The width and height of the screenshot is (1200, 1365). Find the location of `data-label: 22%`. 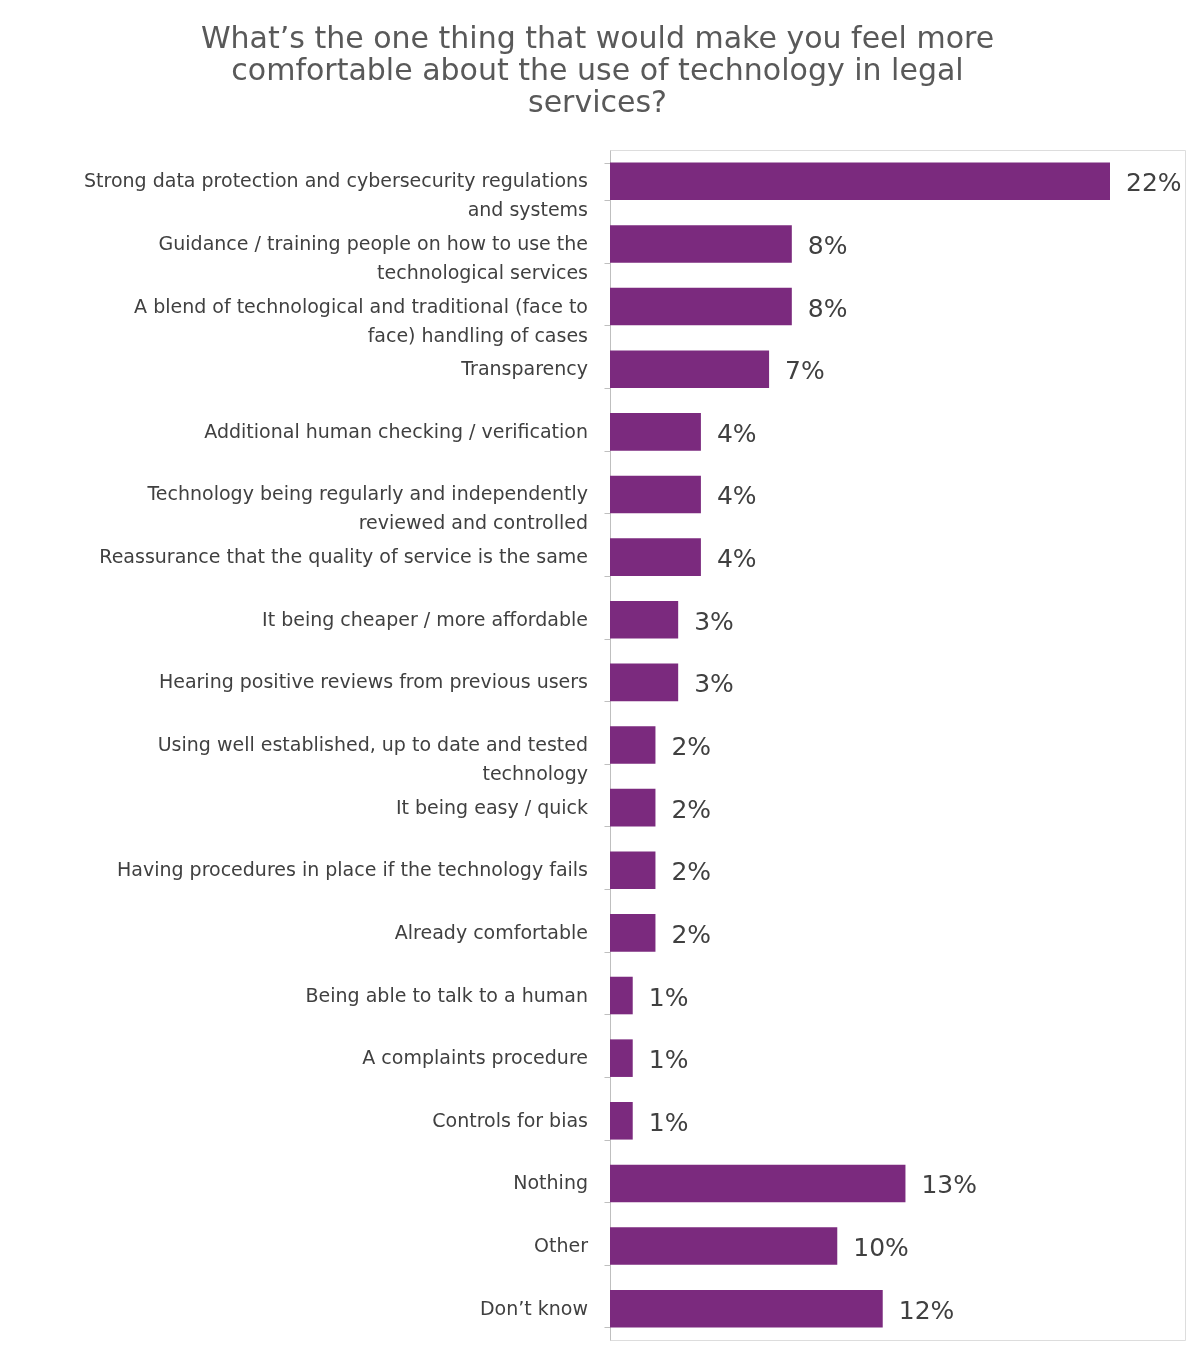

data-label: 22% is located at coordinates (1154, 183).